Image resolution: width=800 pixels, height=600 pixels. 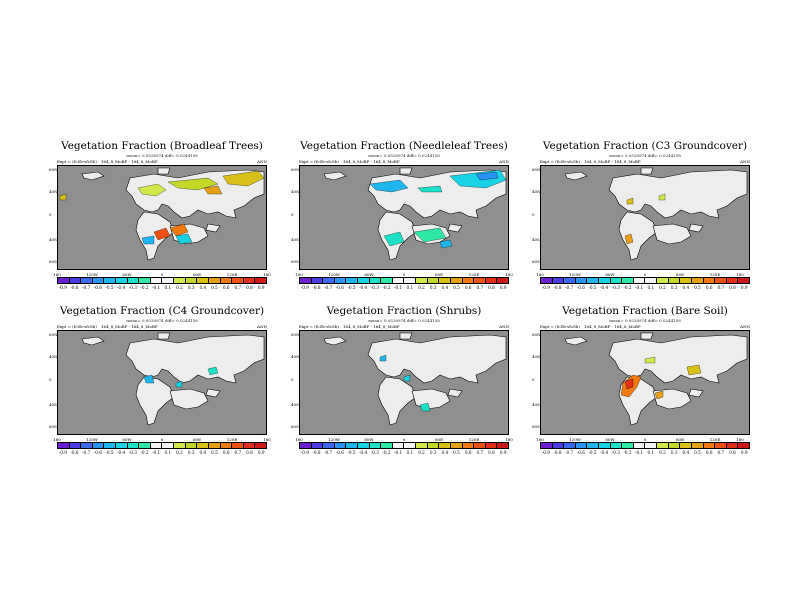 What do you see at coordinates (615, 287) in the screenshot?
I see `colorbar-tick-label: -0.3` at bounding box center [615, 287].